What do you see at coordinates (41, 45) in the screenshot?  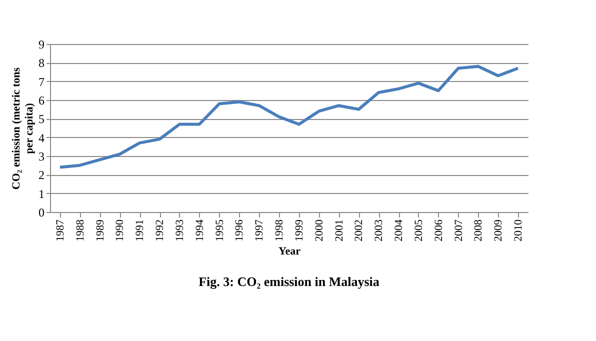 I see `y-tick-label: 9` at bounding box center [41, 45].